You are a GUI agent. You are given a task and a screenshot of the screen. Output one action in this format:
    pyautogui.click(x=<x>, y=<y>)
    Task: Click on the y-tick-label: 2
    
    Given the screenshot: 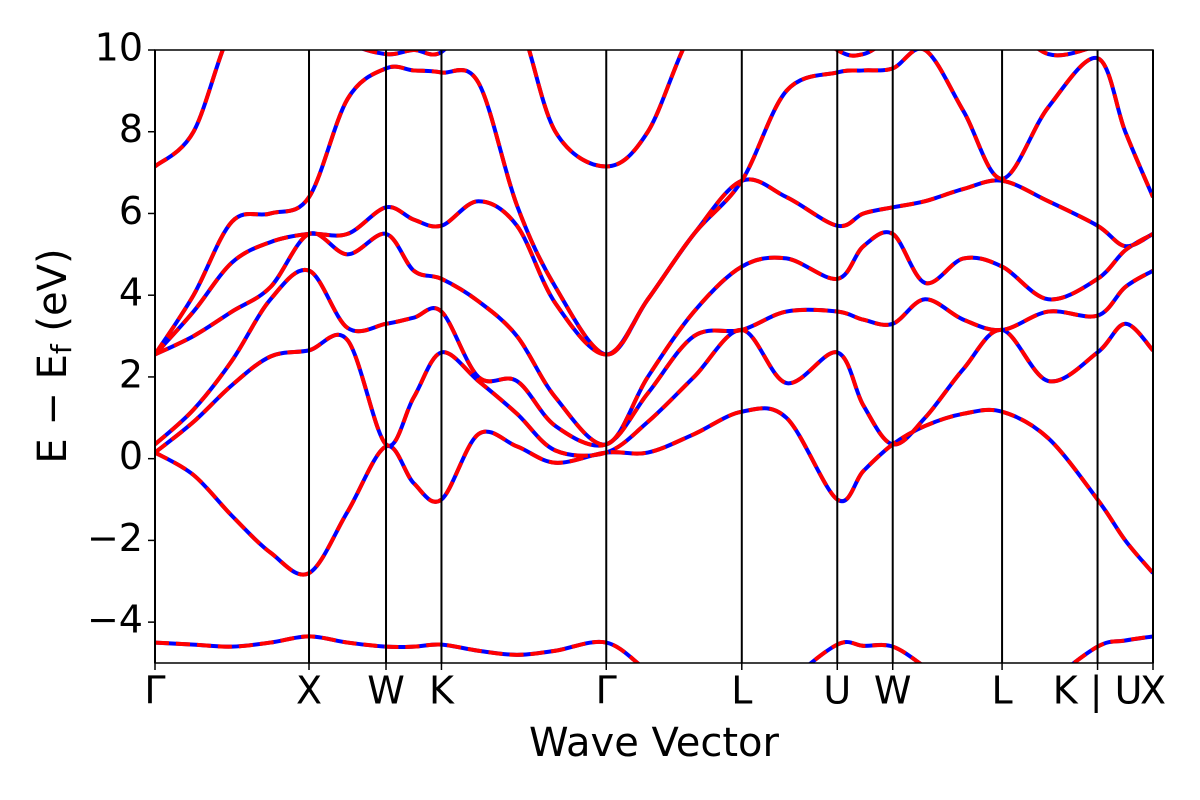 What is the action you would take?
    pyautogui.click(x=131, y=374)
    